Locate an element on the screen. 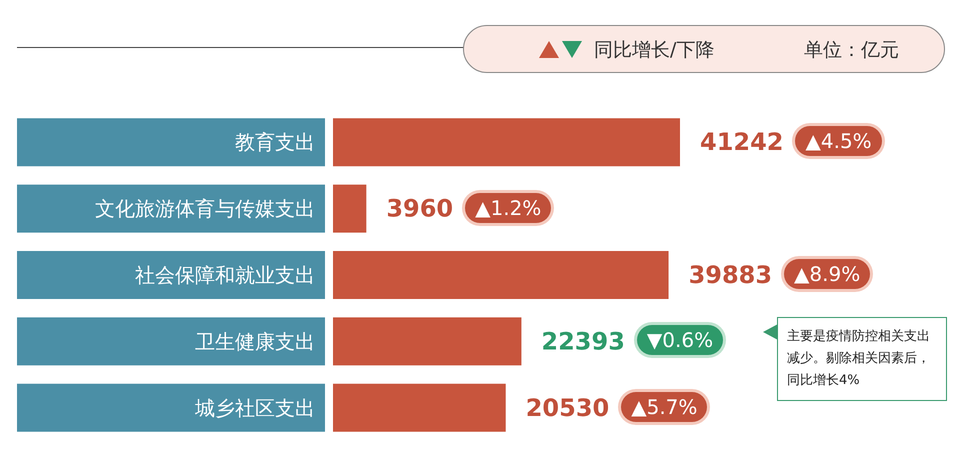 The height and width of the screenshot is (469, 967). data-label: 3960 is located at coordinates (420, 208).